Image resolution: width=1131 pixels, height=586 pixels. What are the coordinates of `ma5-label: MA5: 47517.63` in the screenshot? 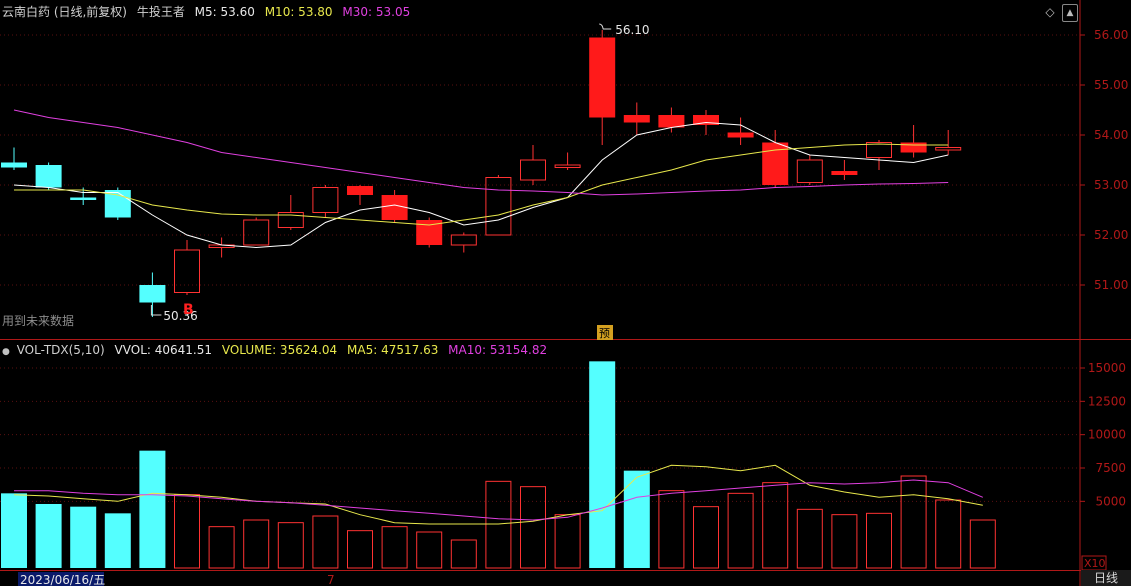 It's located at (393, 350).